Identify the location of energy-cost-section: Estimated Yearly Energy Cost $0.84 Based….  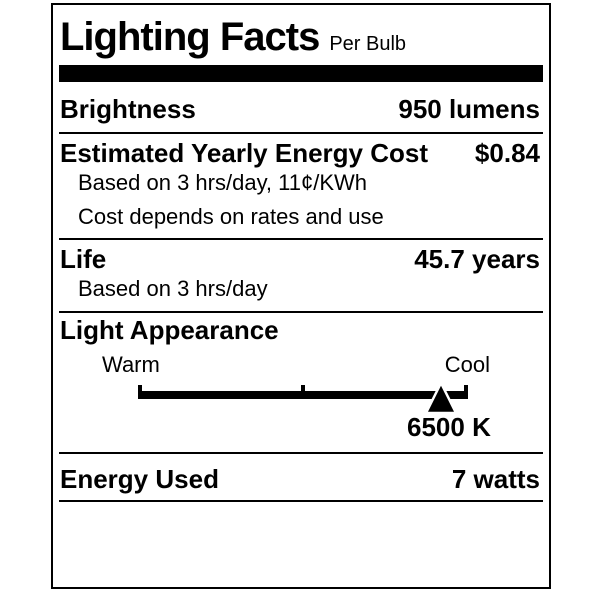
(301, 187).